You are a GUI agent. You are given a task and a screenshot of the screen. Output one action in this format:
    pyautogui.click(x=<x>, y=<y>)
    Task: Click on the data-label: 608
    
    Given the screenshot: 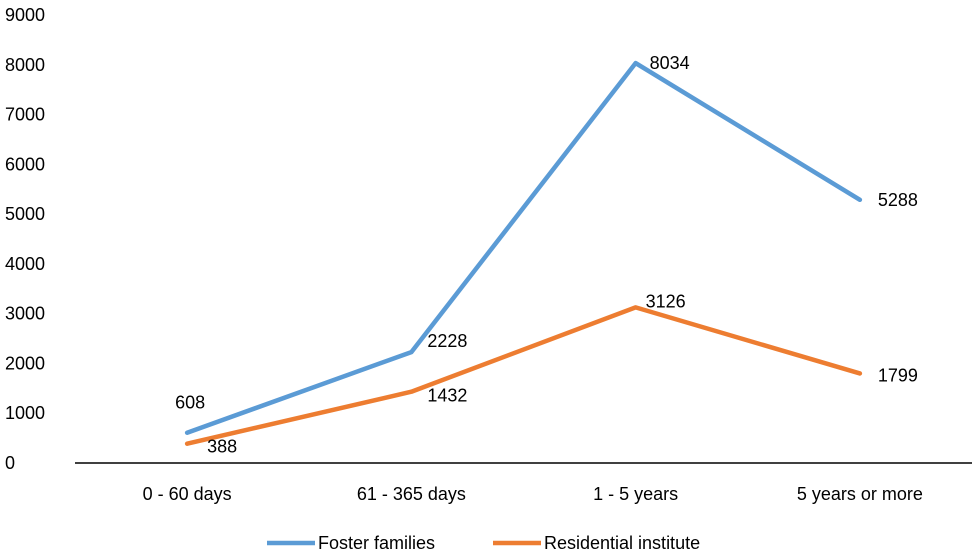 What is the action you would take?
    pyautogui.click(x=190, y=403)
    